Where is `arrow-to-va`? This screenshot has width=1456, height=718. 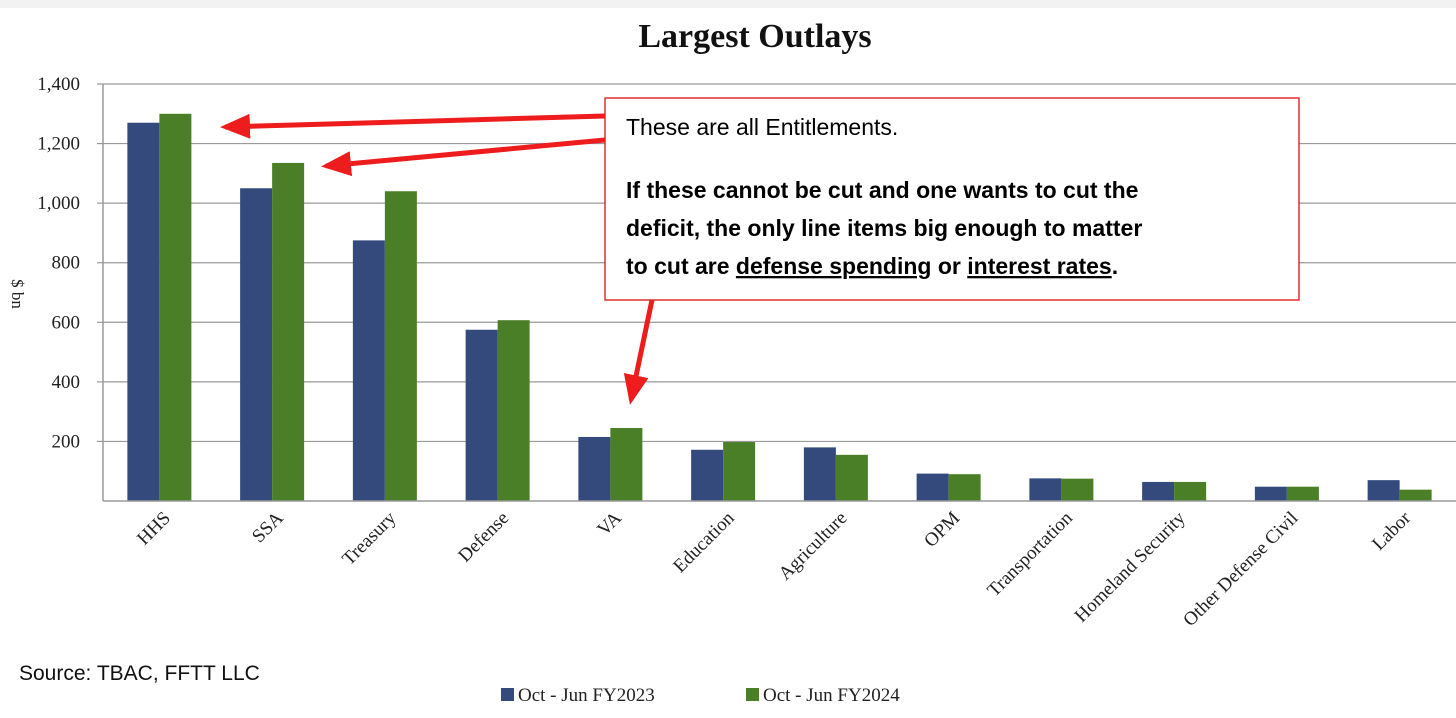
arrow-to-va is located at coordinates (639, 352).